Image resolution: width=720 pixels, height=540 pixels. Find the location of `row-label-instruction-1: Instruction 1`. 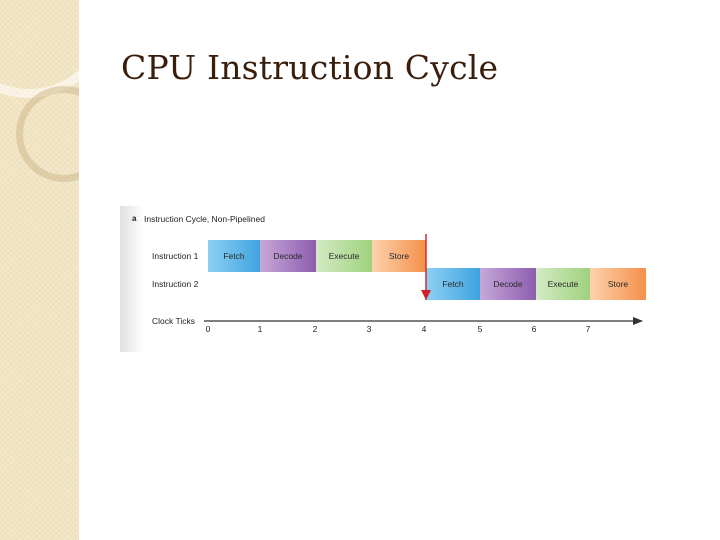

row-label-instruction-1: Instruction 1 is located at coordinates (175, 256).